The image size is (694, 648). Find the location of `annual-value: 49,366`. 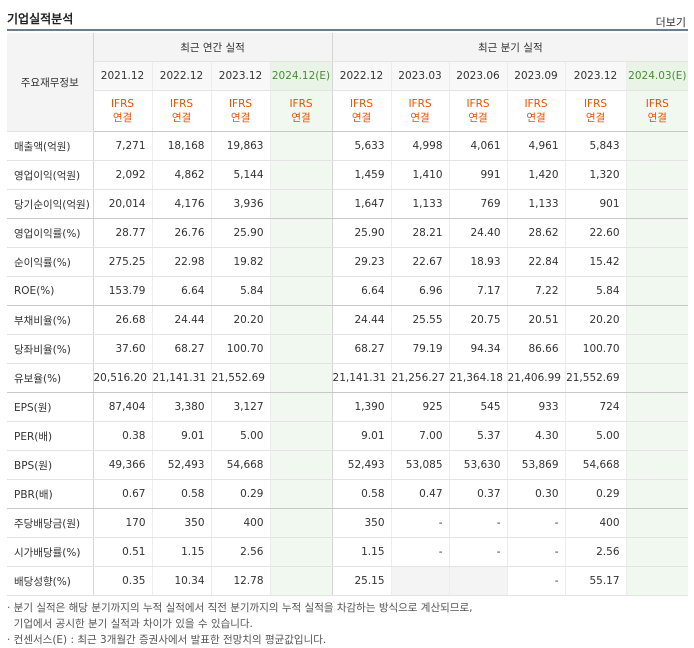

annual-value: 49,366 is located at coordinates (122, 465).